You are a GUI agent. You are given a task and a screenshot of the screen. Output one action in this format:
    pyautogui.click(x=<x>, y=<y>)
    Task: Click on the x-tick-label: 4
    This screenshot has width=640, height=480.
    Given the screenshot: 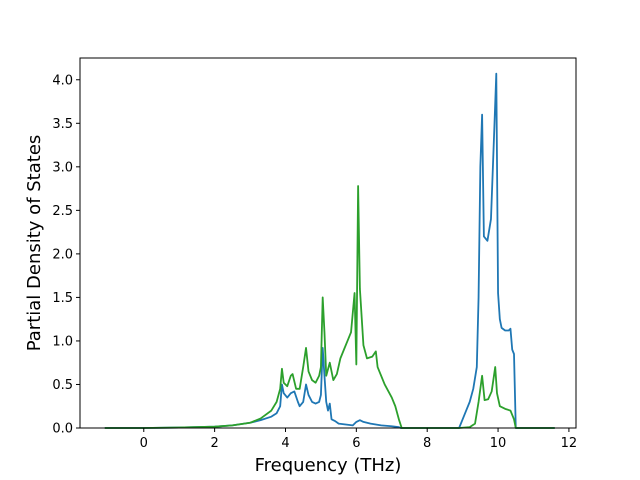 What is the action you would take?
    pyautogui.click(x=285, y=443)
    